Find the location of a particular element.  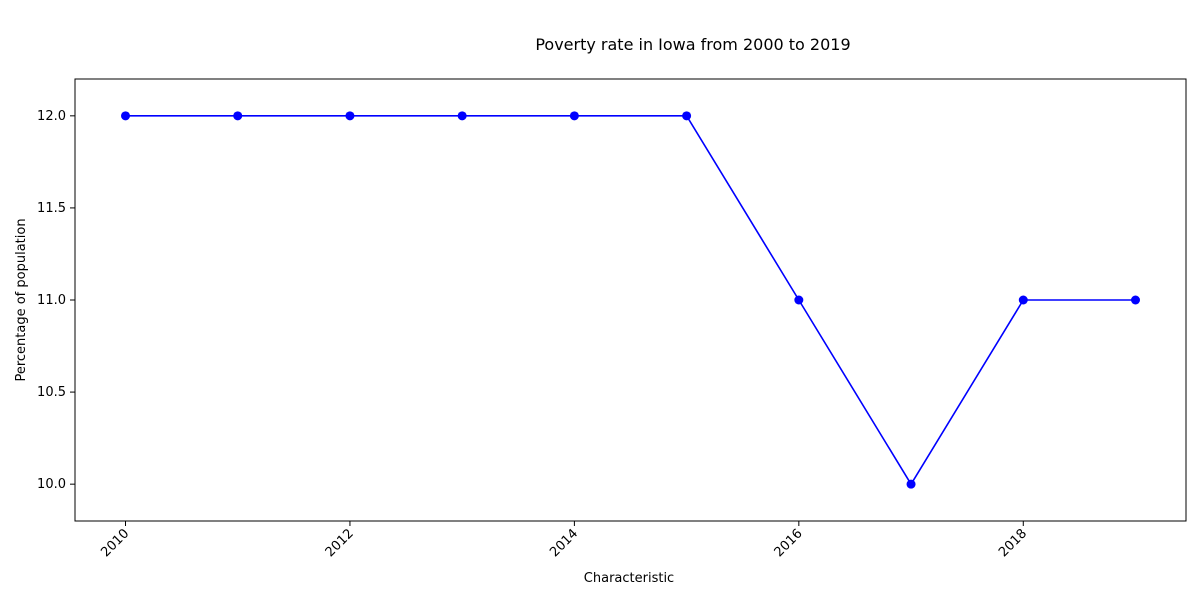

x-tick-label: 2012 is located at coordinates (340, 543).